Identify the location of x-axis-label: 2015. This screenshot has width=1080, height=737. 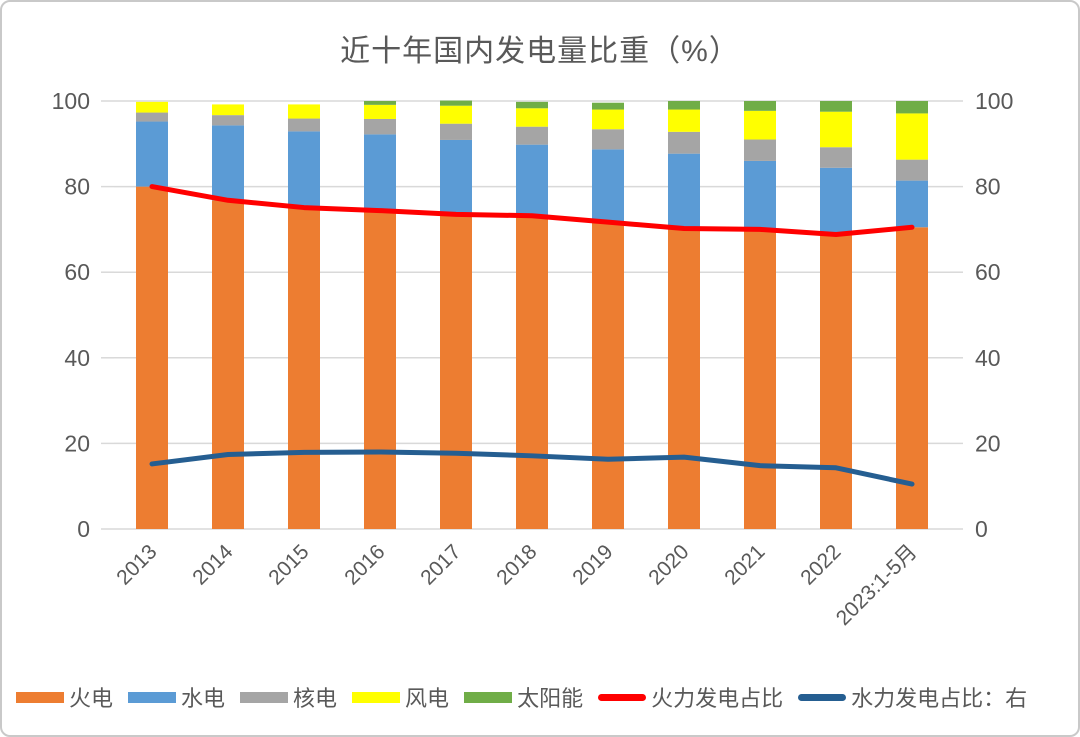
(288, 564).